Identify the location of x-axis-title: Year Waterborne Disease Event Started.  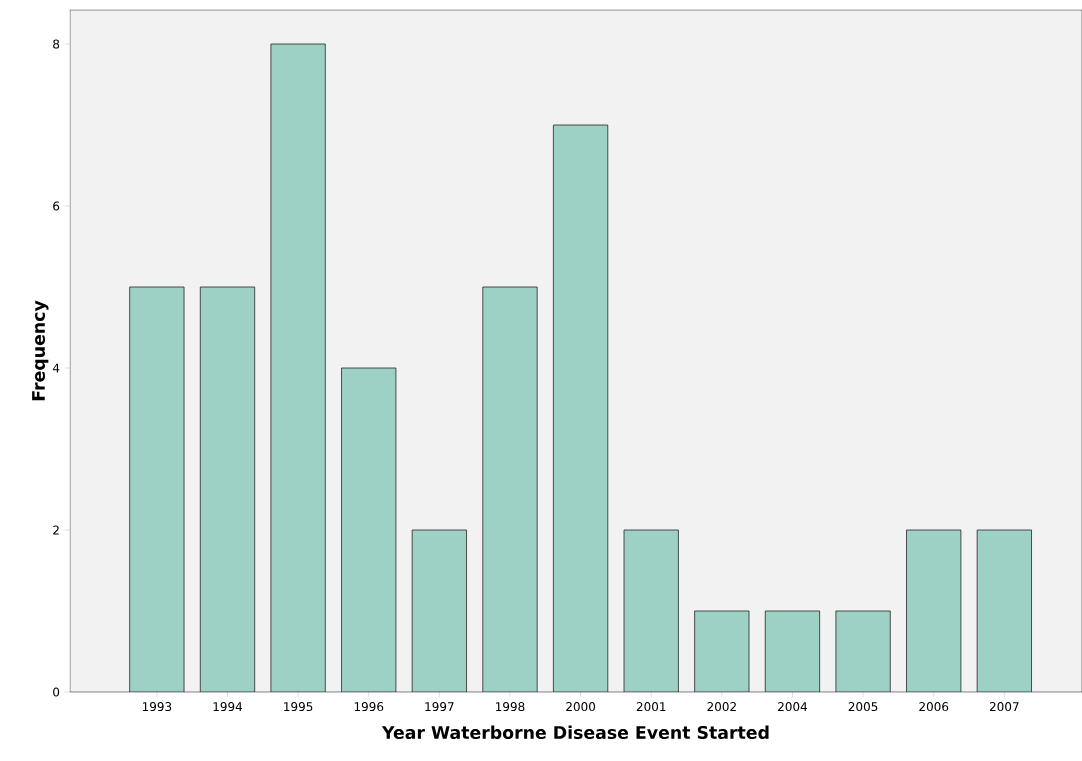
(575, 732).